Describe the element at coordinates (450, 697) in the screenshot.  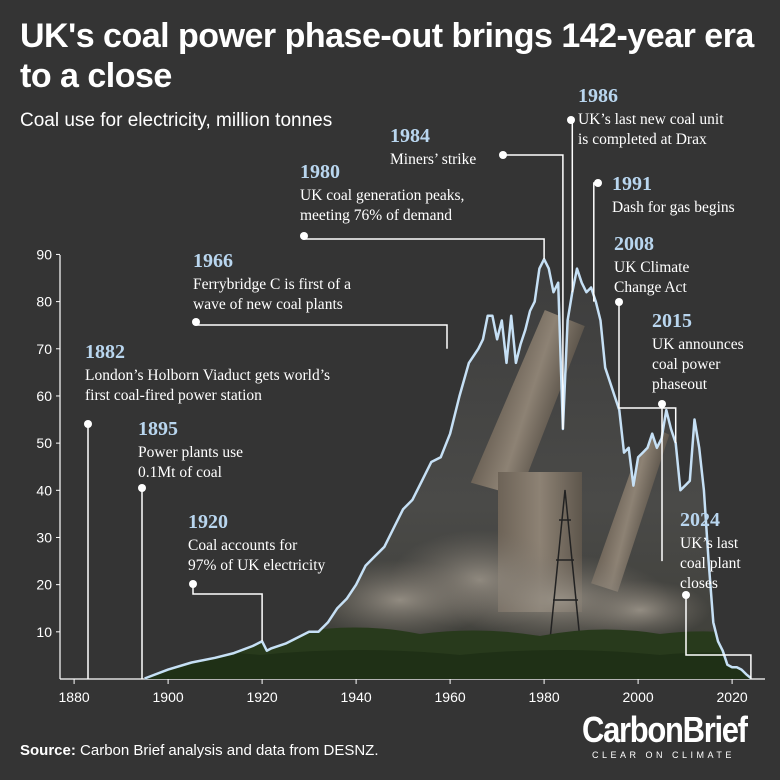
I see `x-tick-label: 1960` at that location.